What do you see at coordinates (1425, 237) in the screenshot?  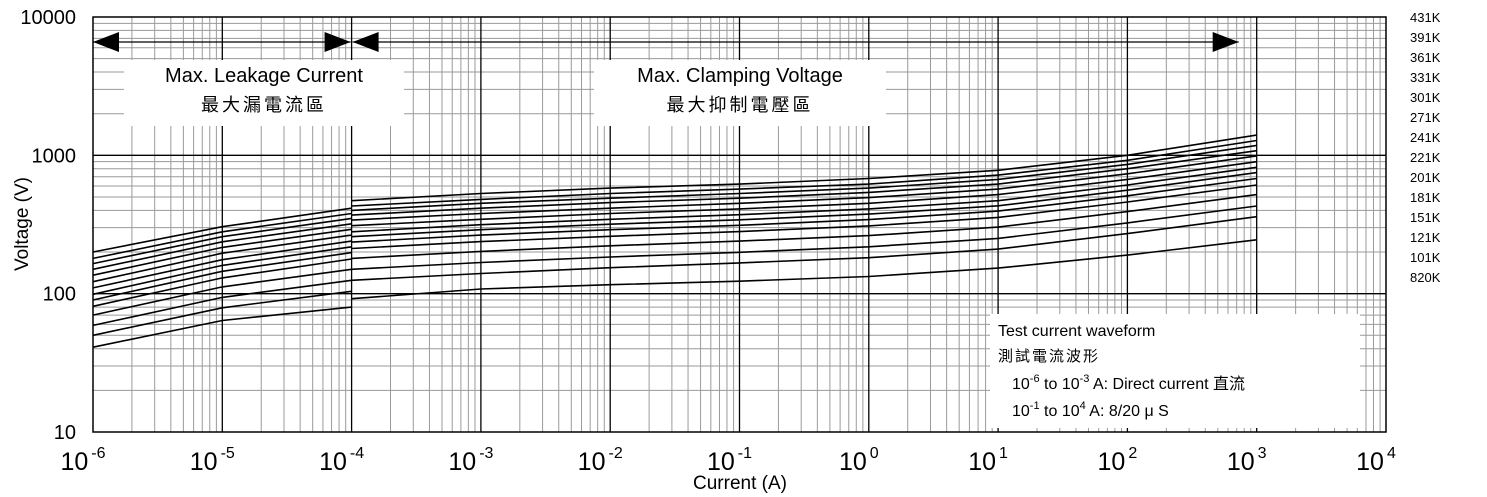 I see `model-label: 121K` at bounding box center [1425, 237].